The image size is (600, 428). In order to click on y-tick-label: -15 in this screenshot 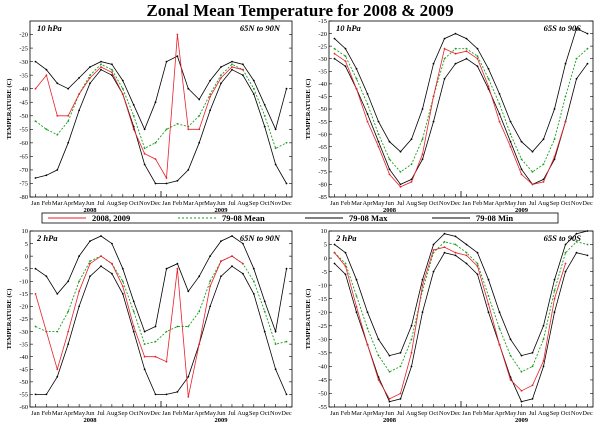, I will do `click(322, 299)`.